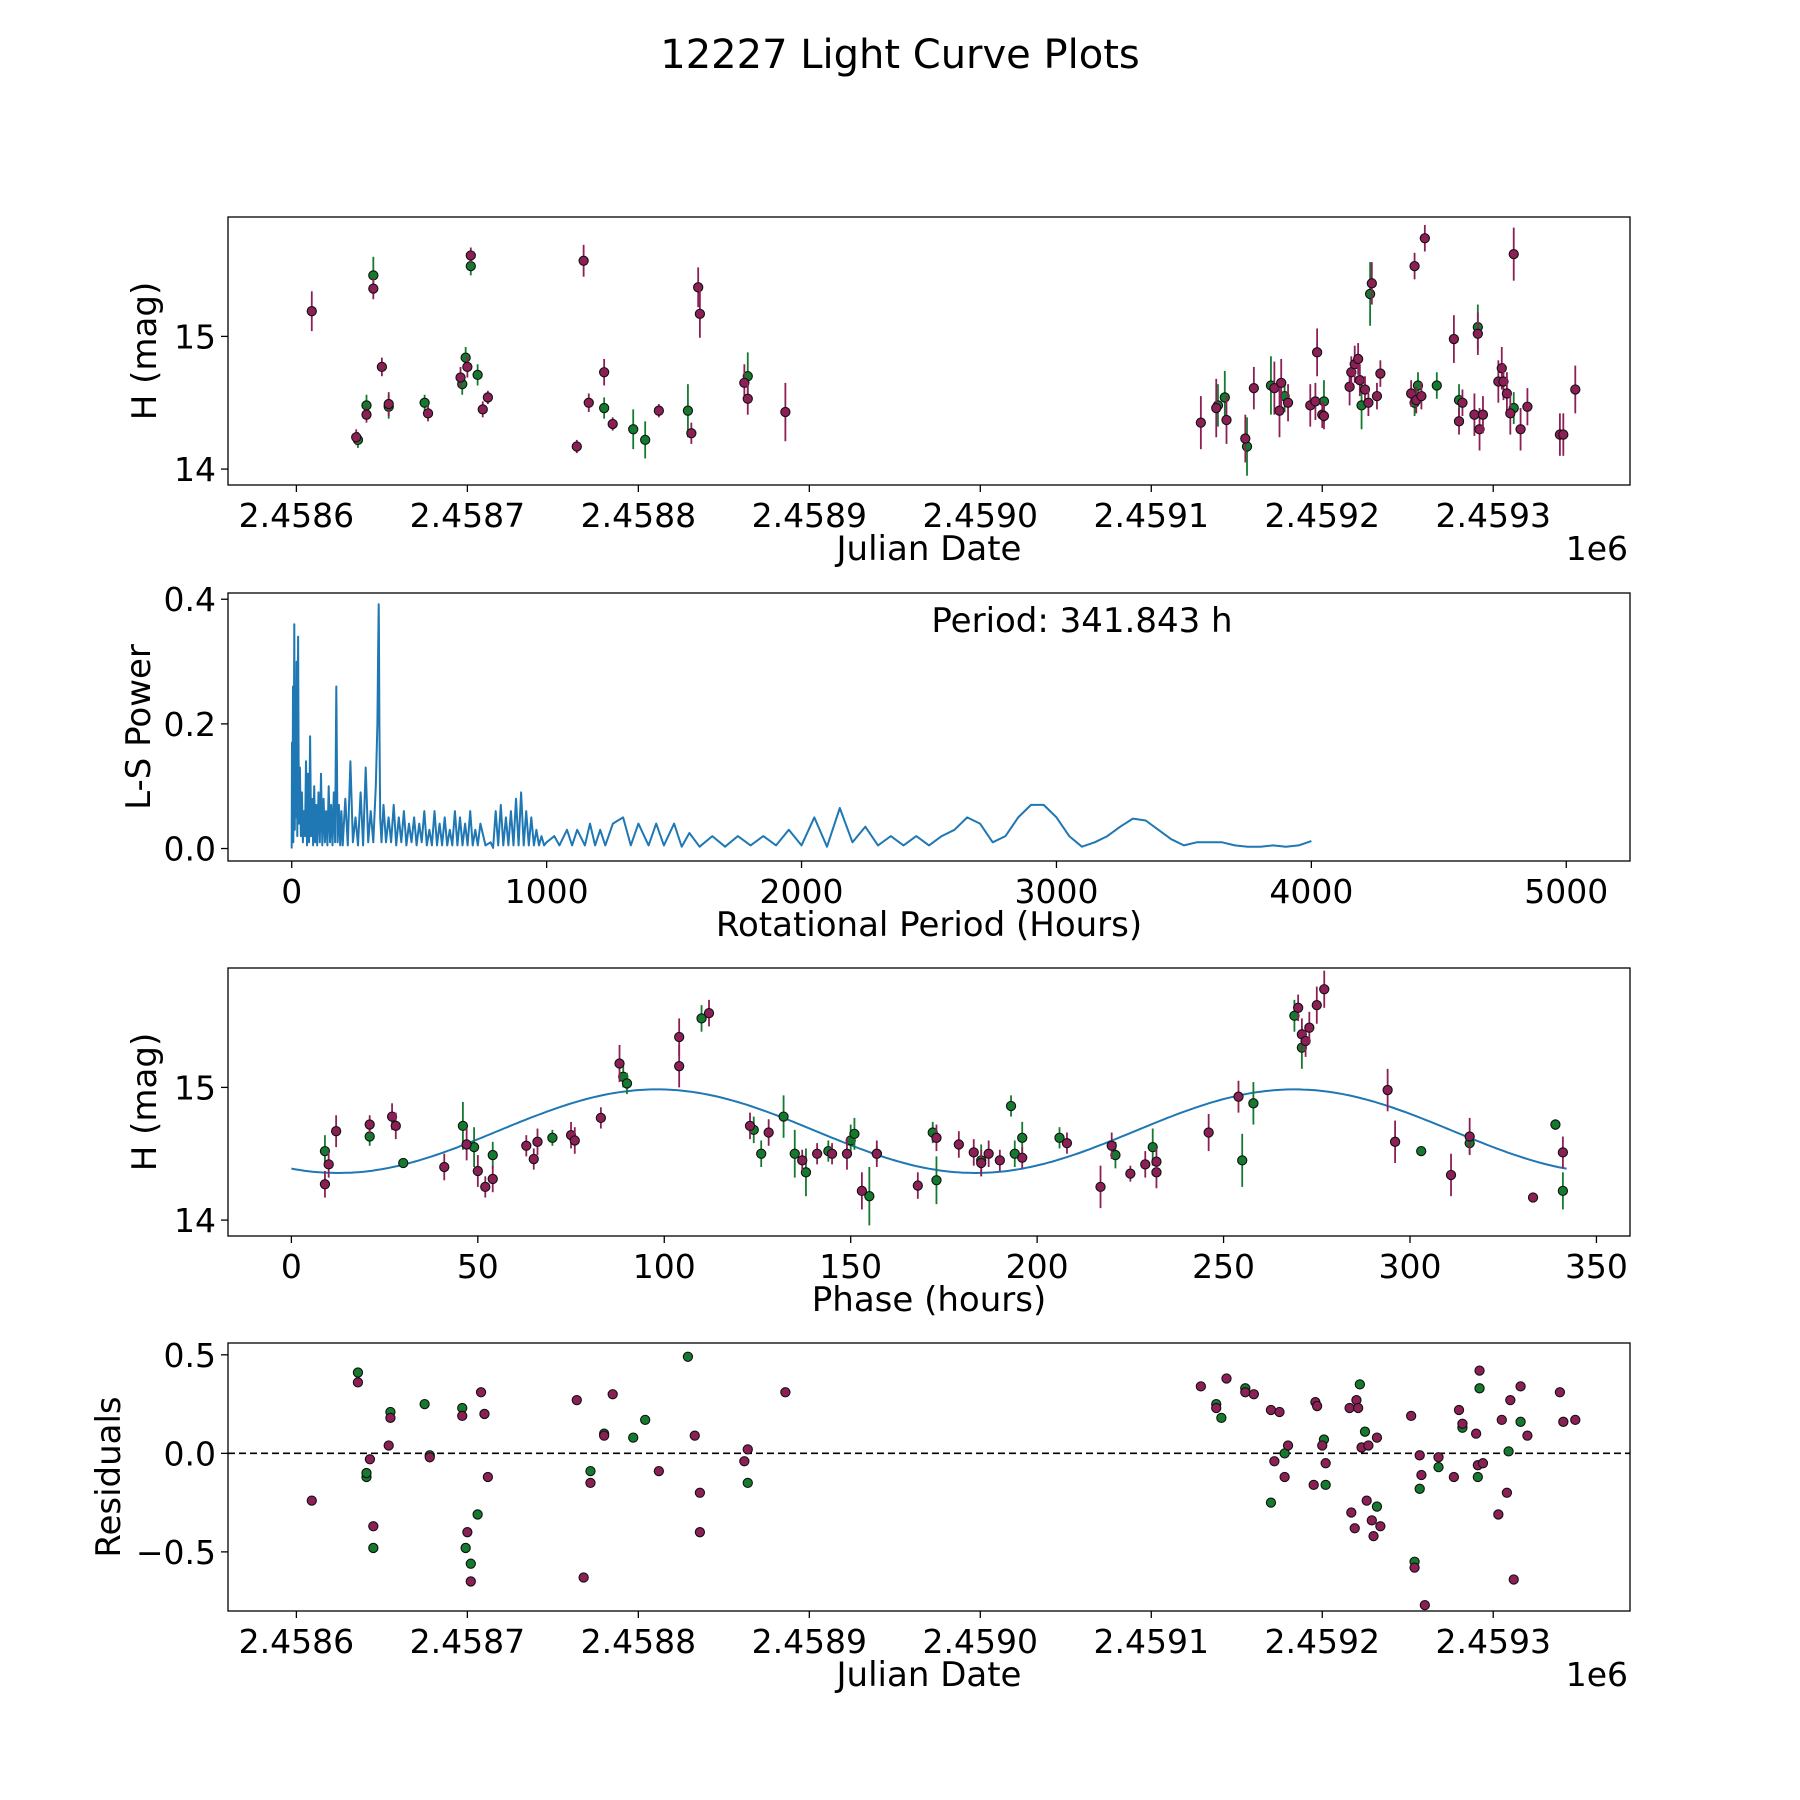  Describe the element at coordinates (176, 1552) in the screenshot. I see `y-tick-label: −0.5` at that location.